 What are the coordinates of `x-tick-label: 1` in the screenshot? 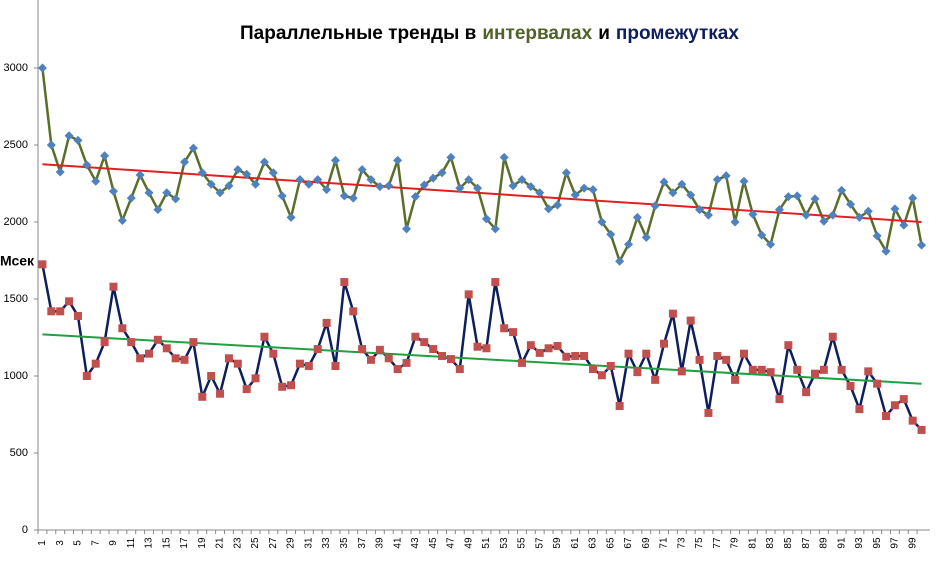 It's located at (42, 543).